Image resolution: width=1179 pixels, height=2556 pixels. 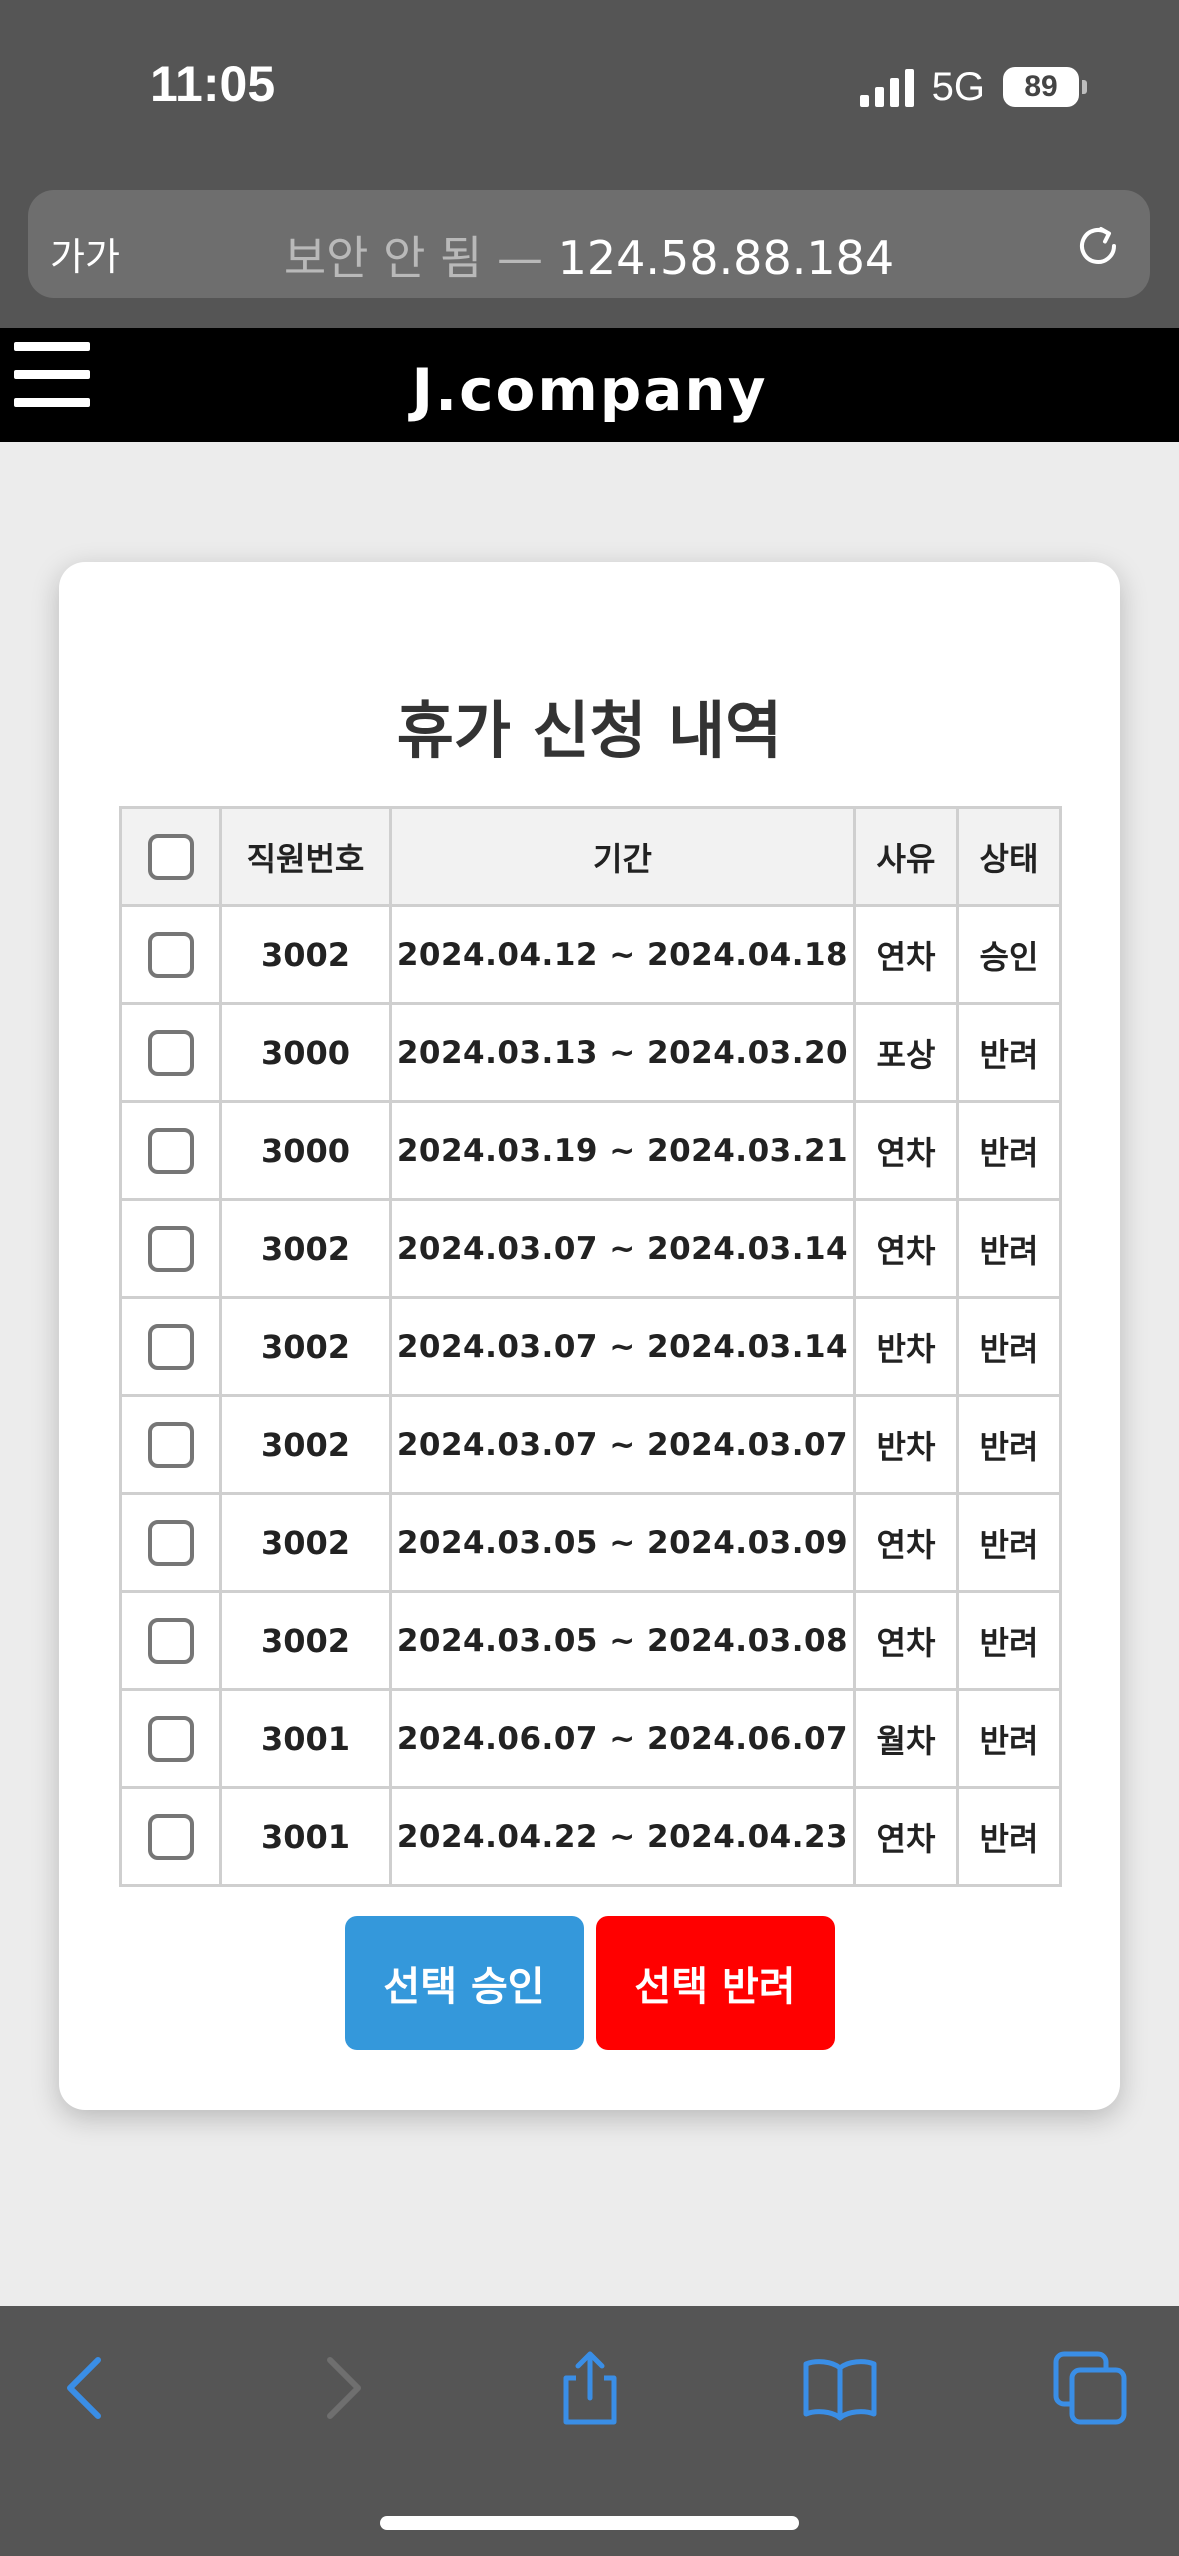 What do you see at coordinates (958, 86) in the screenshot?
I see `network-type: 5G` at bounding box center [958, 86].